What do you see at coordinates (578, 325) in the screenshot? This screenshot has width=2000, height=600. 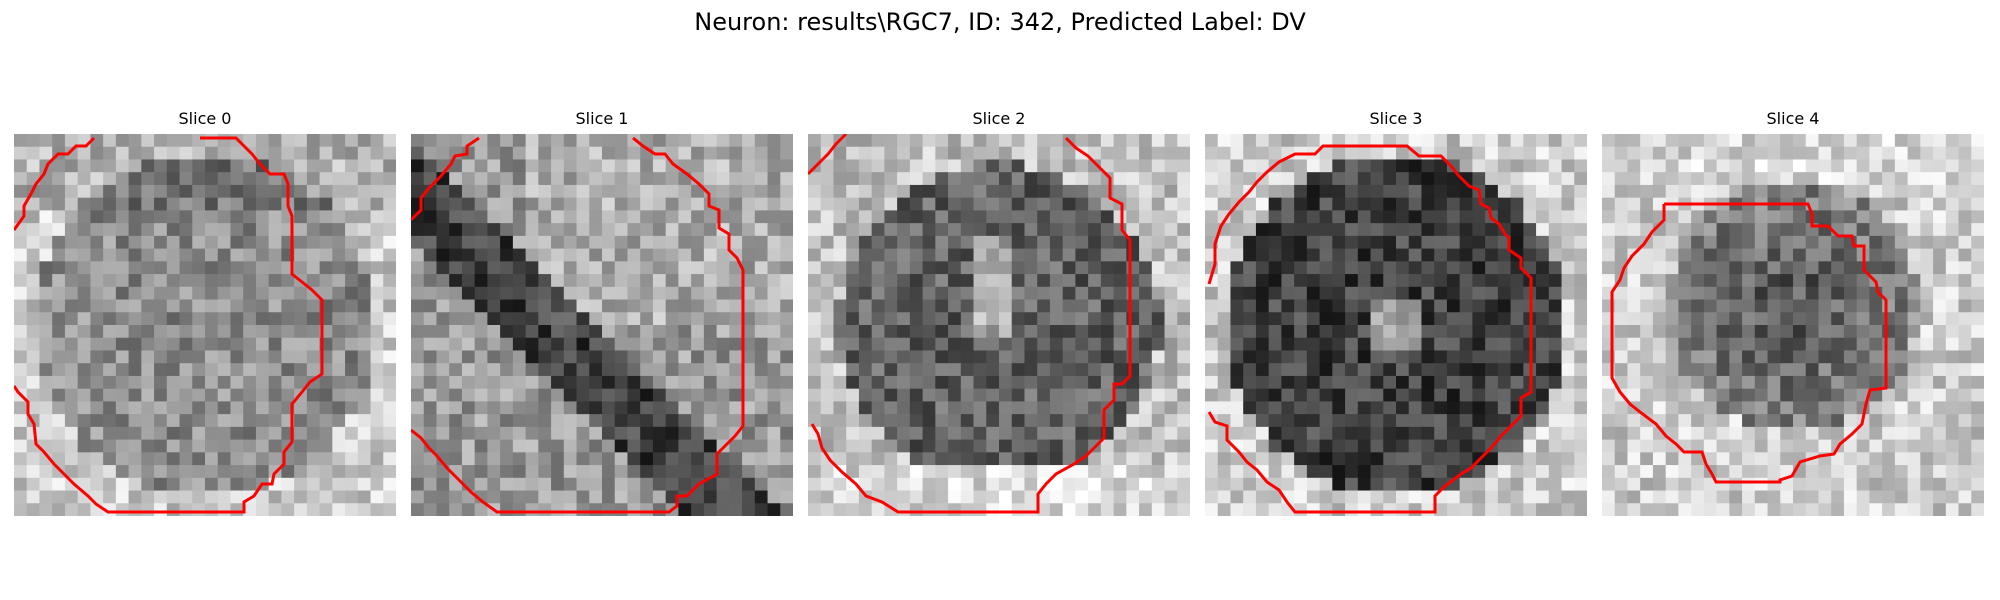 I see `slice-contour-1b` at bounding box center [578, 325].